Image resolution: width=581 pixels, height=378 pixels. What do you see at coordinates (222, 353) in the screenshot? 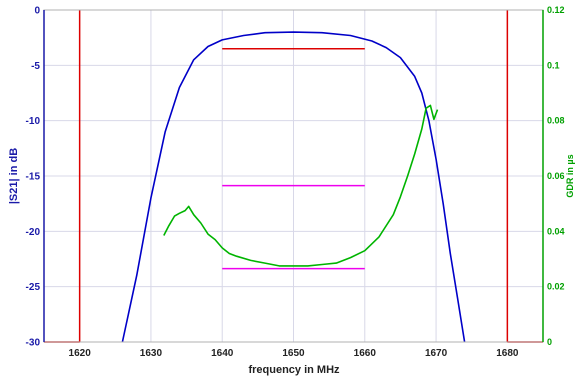
I see `x-tick-label-2: 1640` at bounding box center [222, 353].